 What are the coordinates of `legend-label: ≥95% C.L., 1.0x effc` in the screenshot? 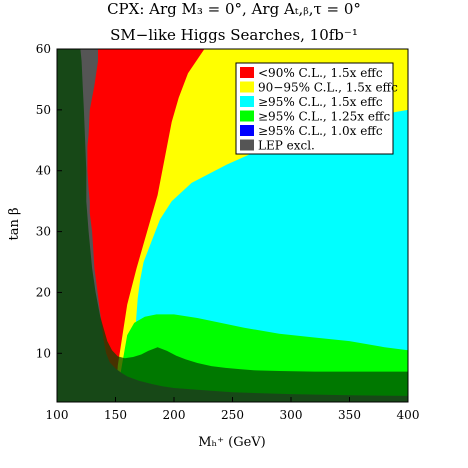 It's located at (320, 131).